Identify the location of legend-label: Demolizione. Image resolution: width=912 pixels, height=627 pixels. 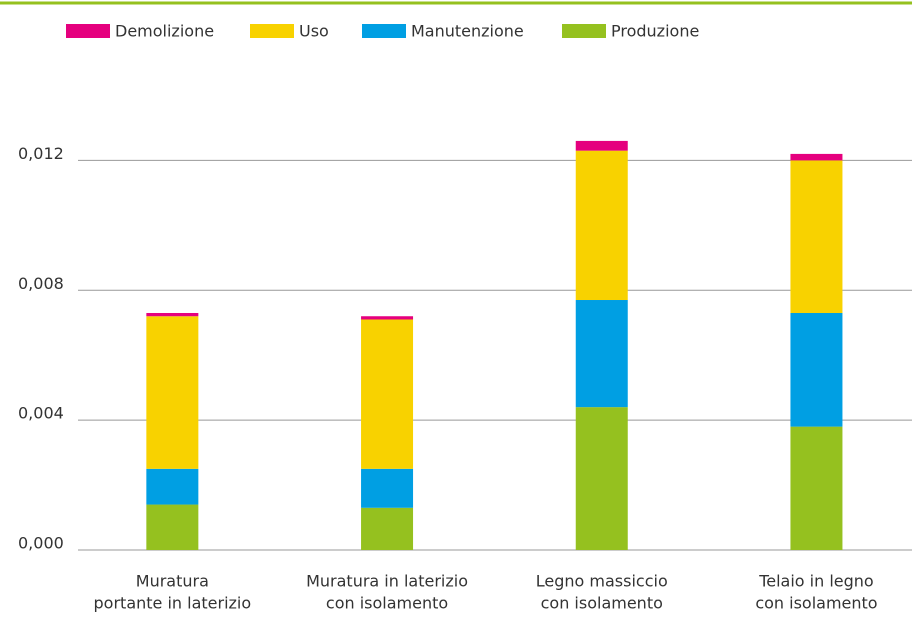
(164, 31).